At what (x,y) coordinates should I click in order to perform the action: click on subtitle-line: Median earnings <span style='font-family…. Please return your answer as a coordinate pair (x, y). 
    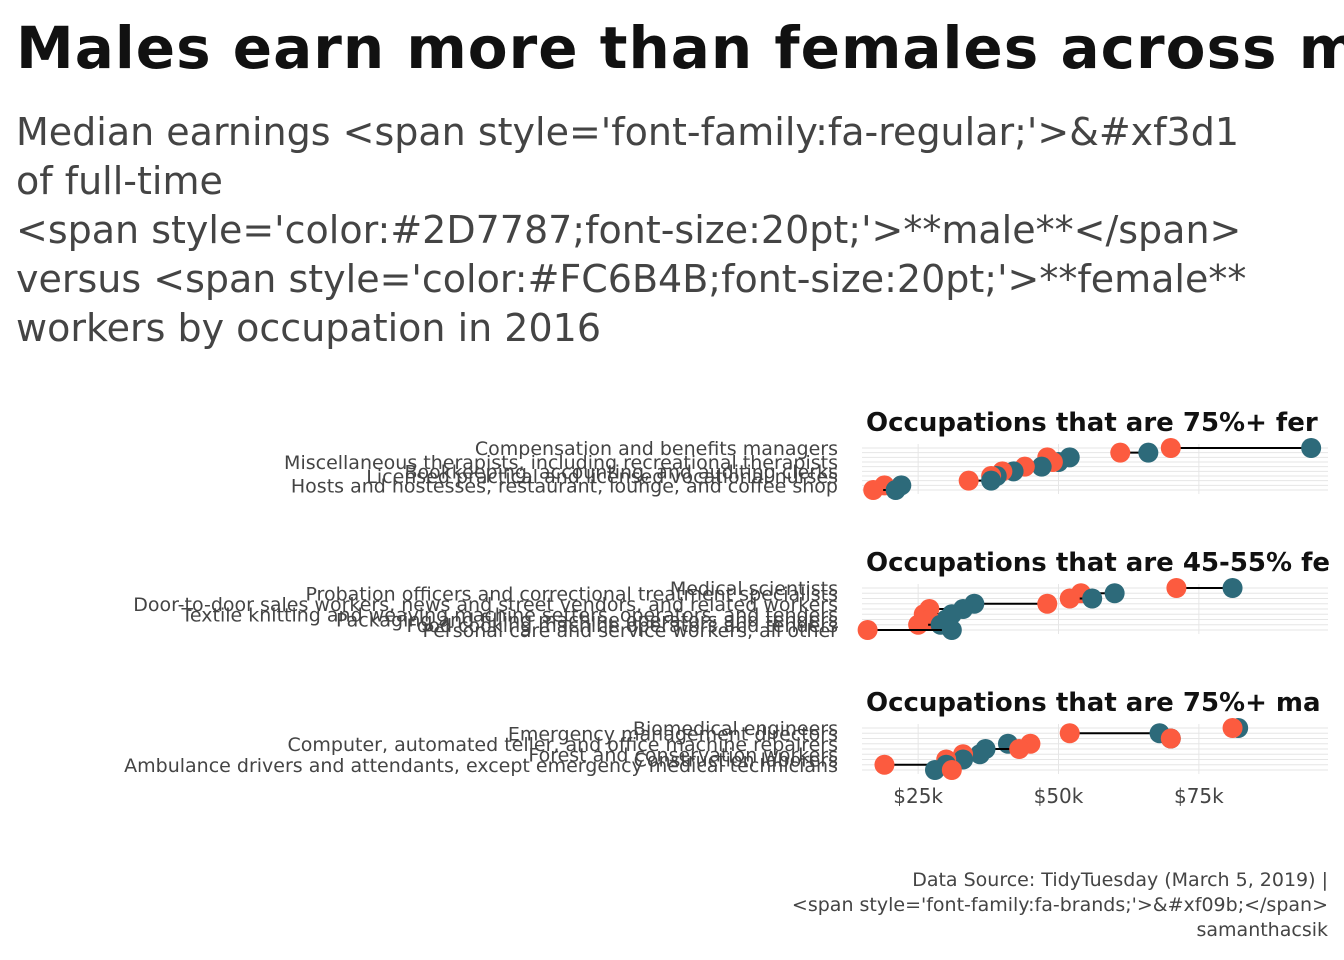
    Looking at the image, I should click on (628, 132).